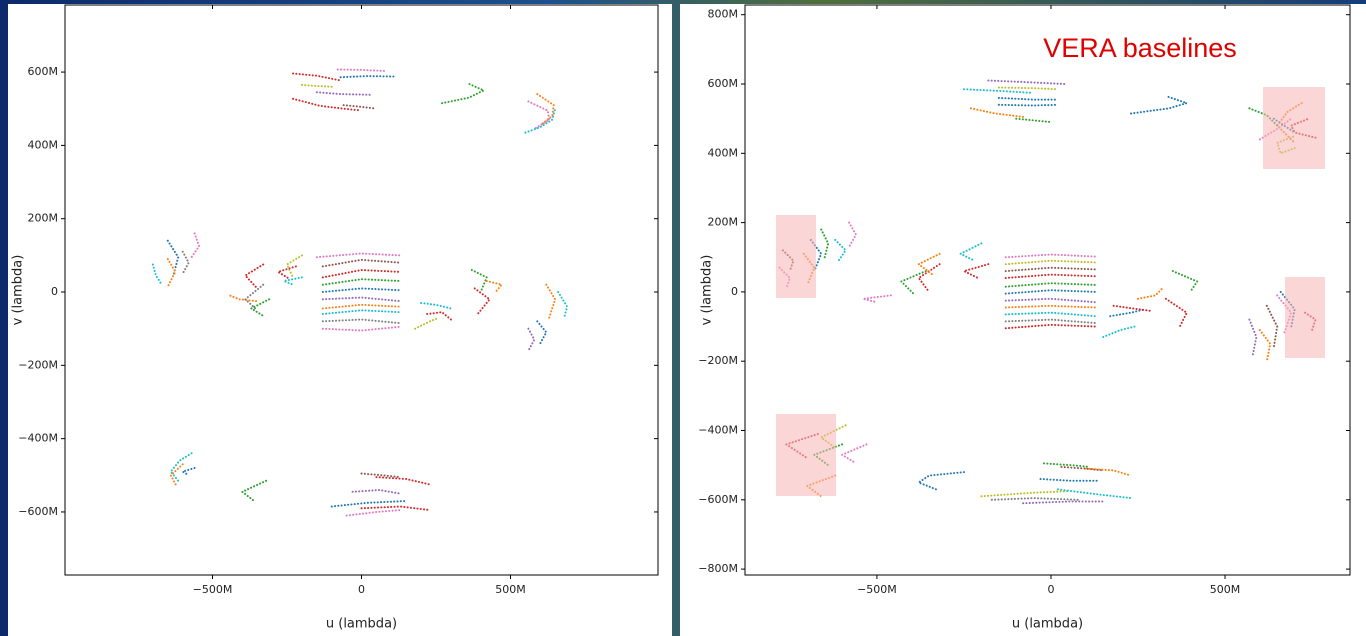  What do you see at coordinates (723, 83) in the screenshot?
I see `y-tick-label: 600M` at bounding box center [723, 83].